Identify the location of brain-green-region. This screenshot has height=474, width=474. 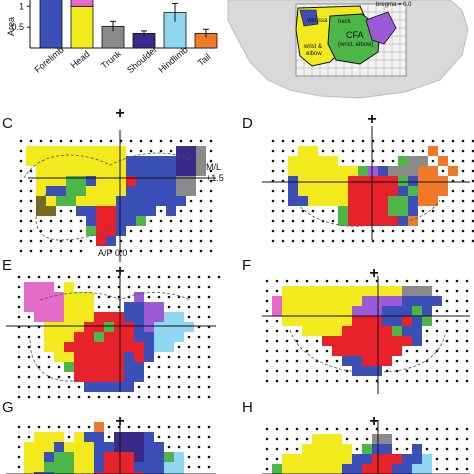
(354, 39).